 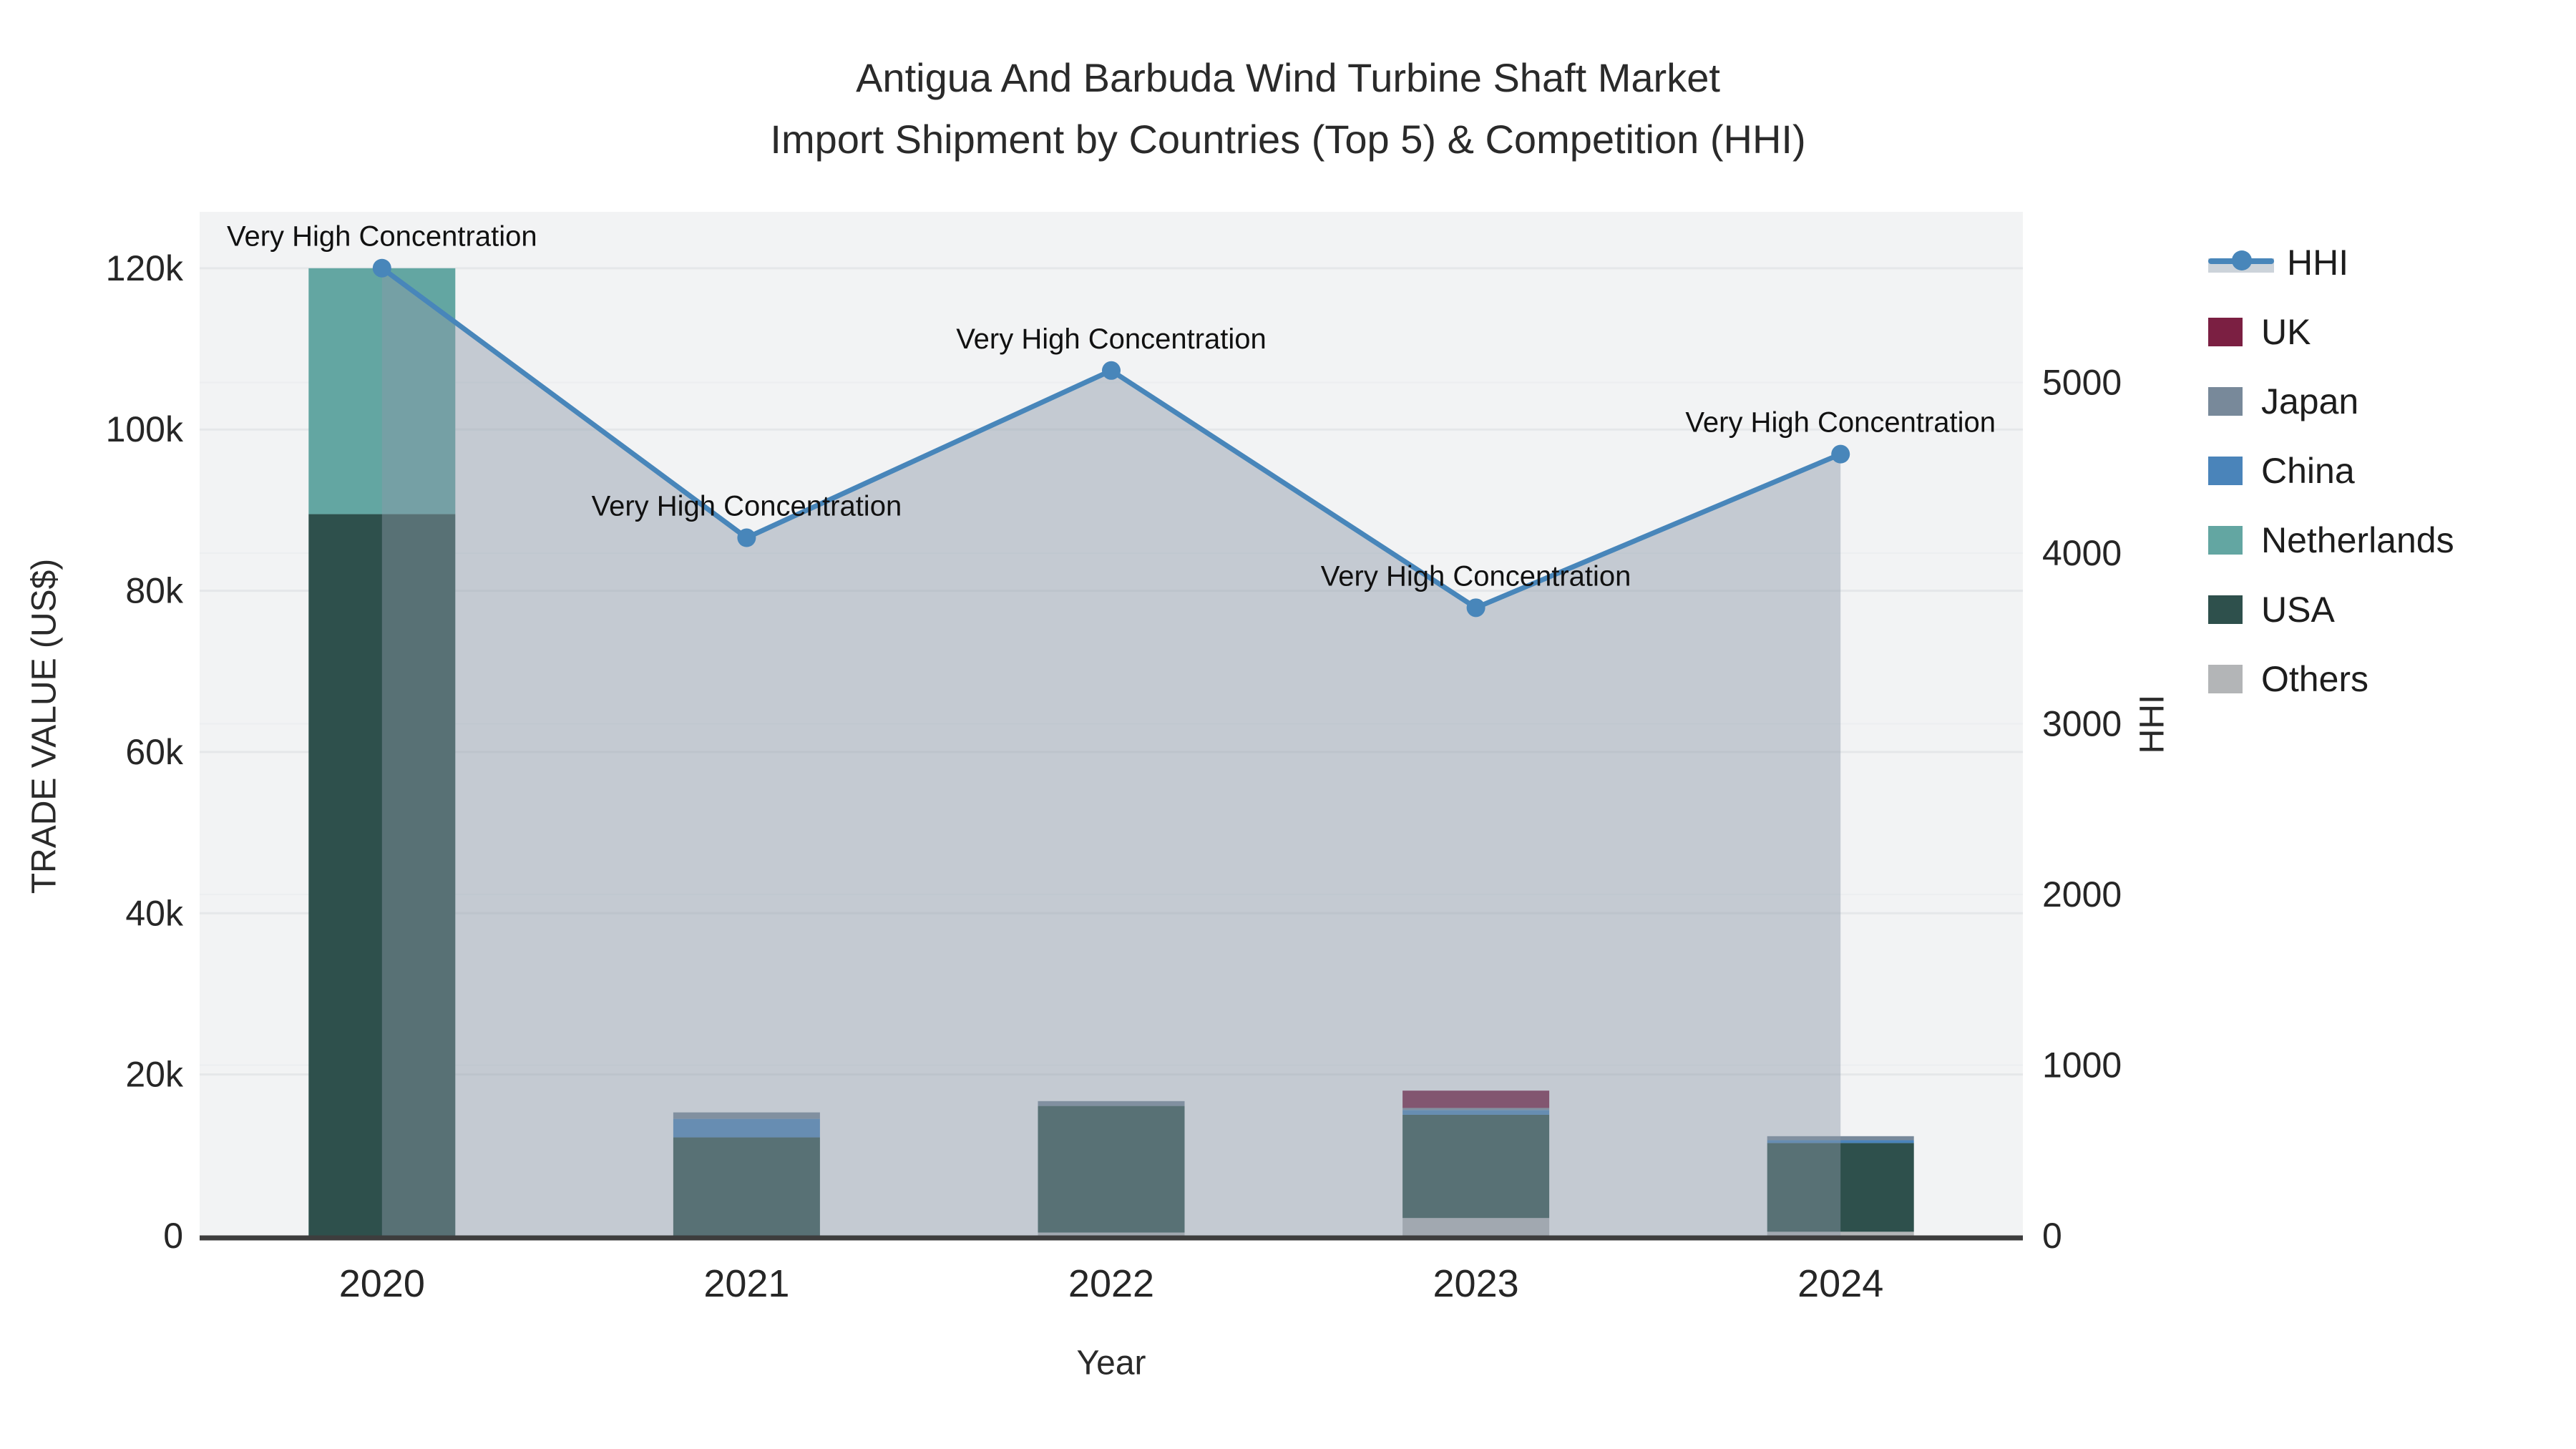 I want to click on annotation-2020: Very High Concentration, so click(x=382, y=237).